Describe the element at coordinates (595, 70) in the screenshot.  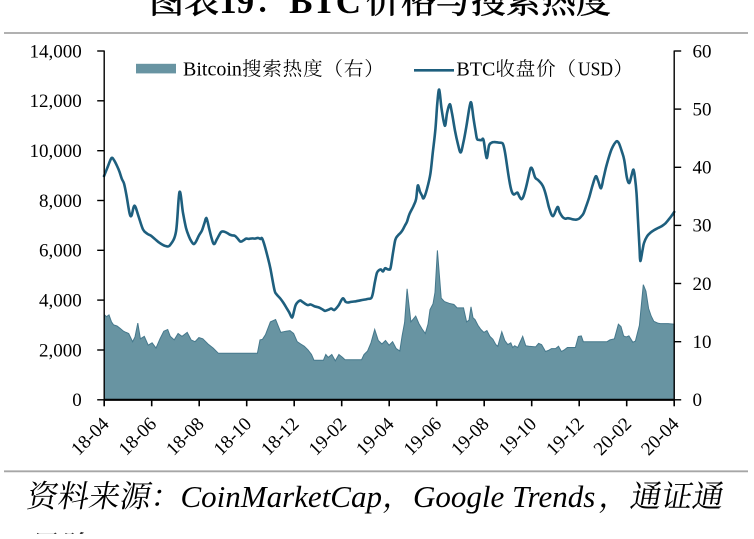
I see `svg-text: USD` at that location.